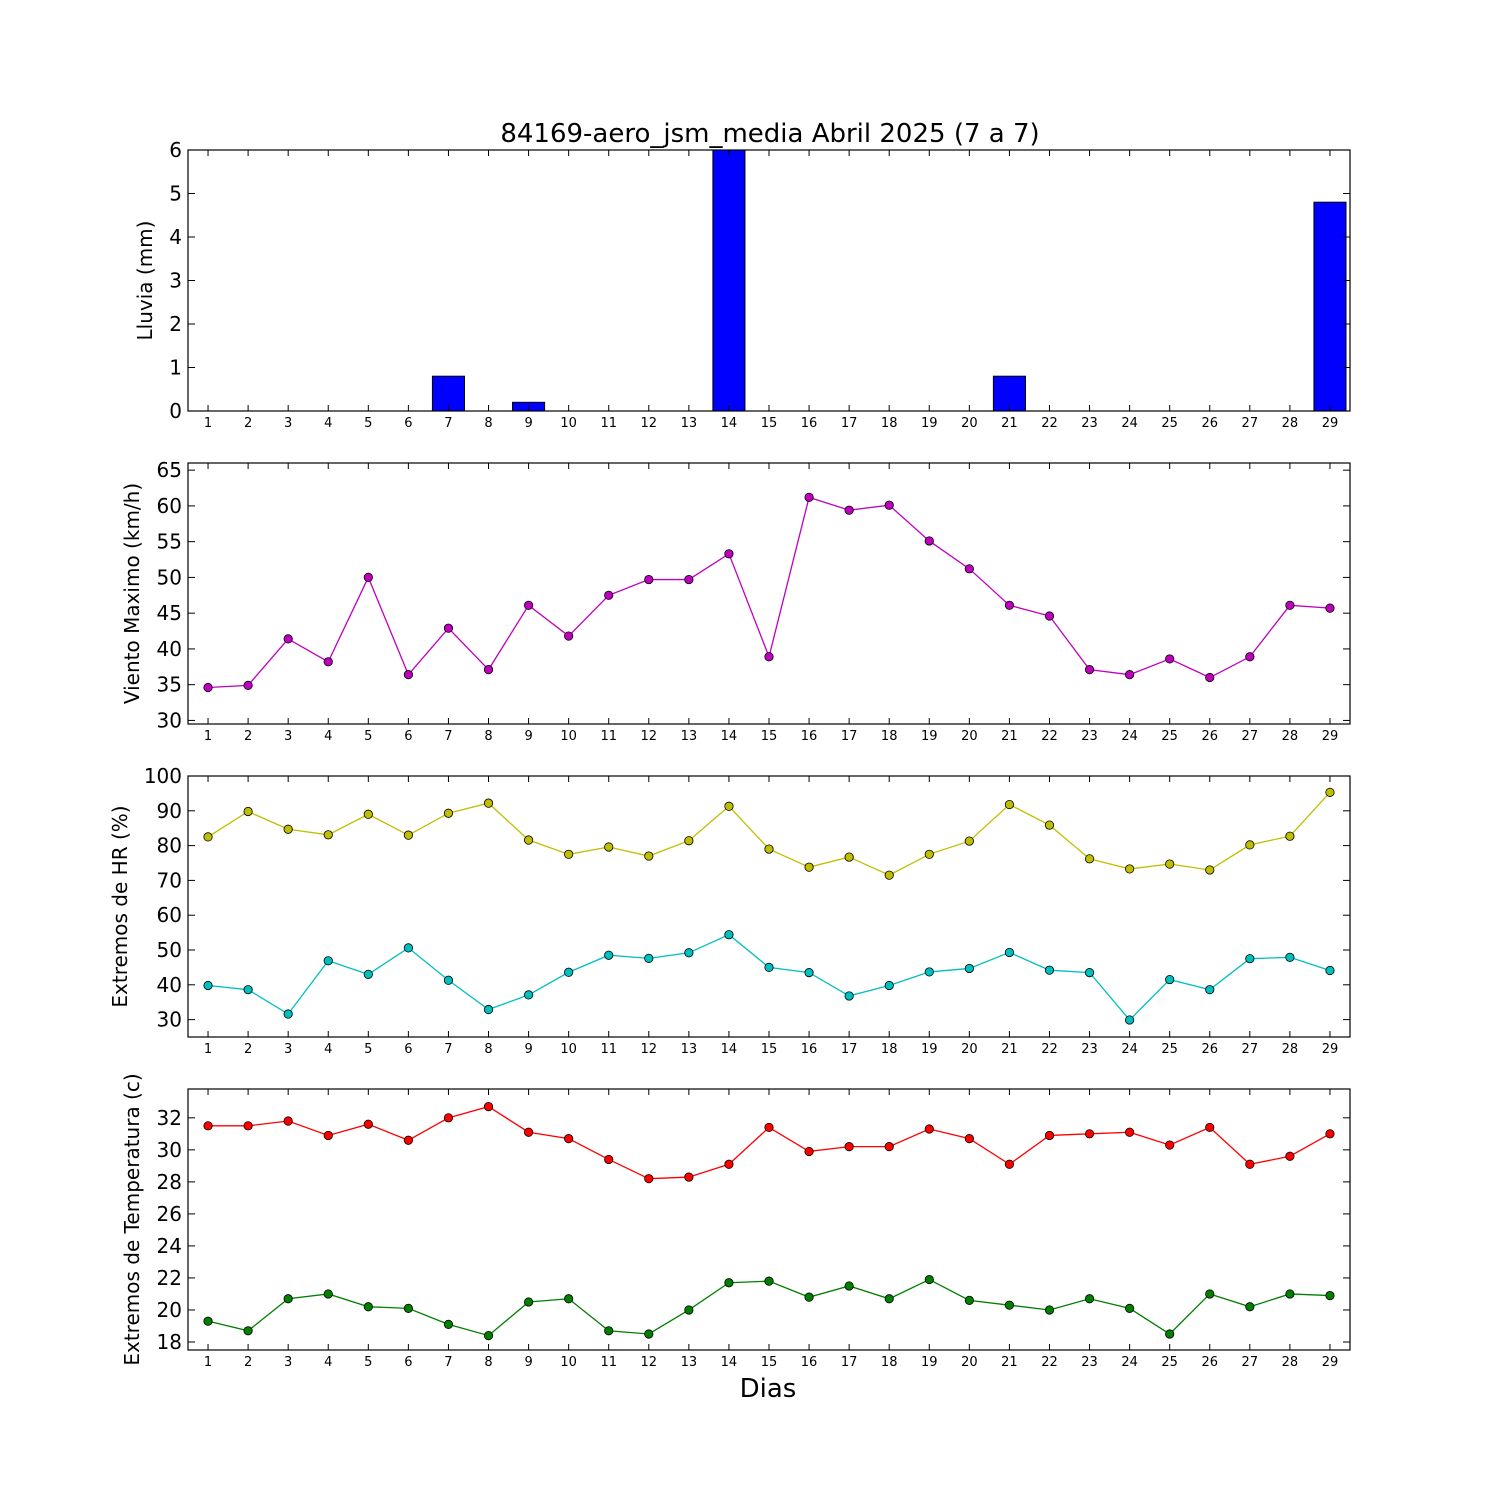 This screenshot has width=1500, height=1500. What do you see at coordinates (528, 423) in the screenshot?
I see `x-tick-label: 9` at bounding box center [528, 423].